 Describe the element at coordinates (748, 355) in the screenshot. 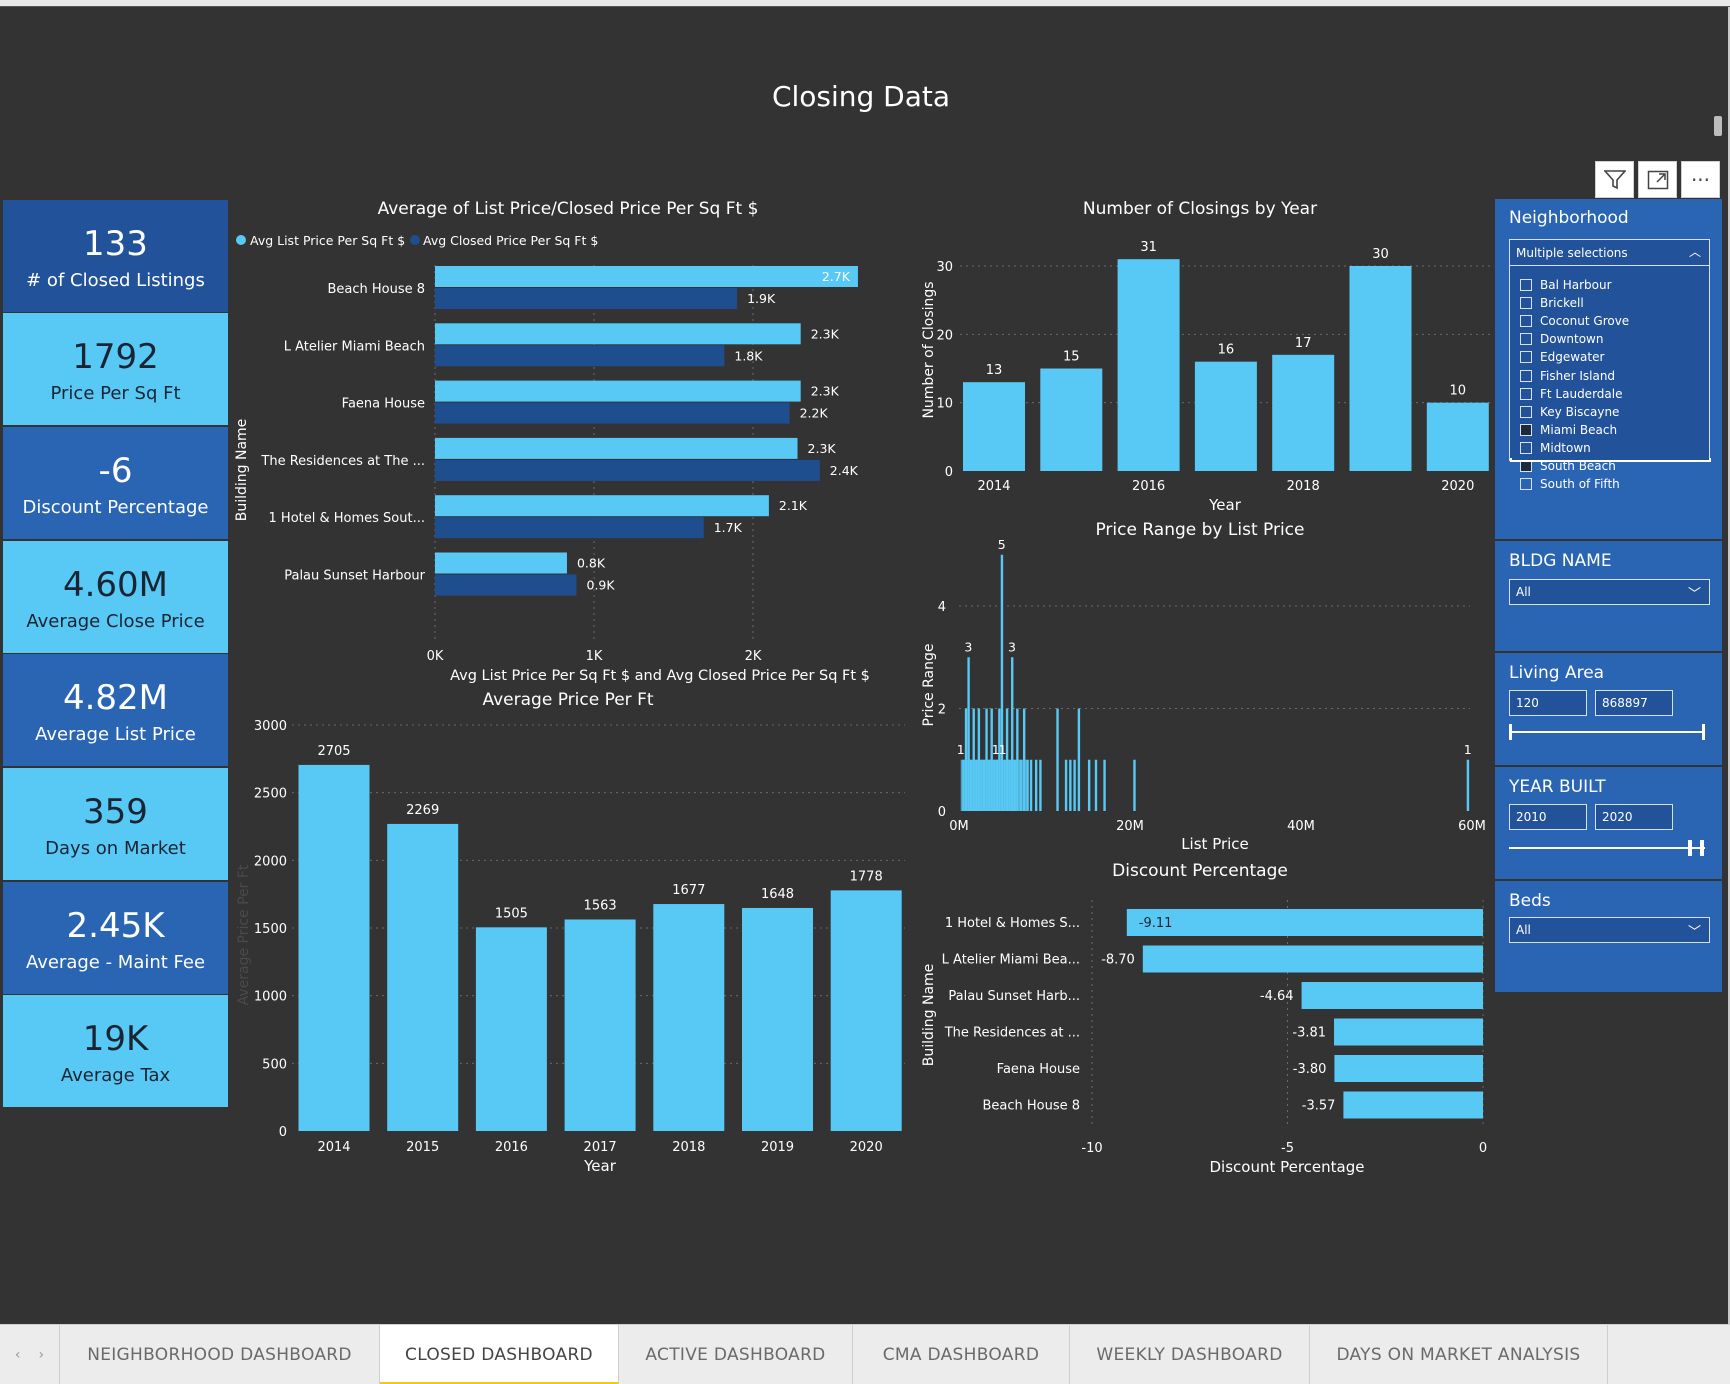

I see `data-label: 1.8K` at that location.